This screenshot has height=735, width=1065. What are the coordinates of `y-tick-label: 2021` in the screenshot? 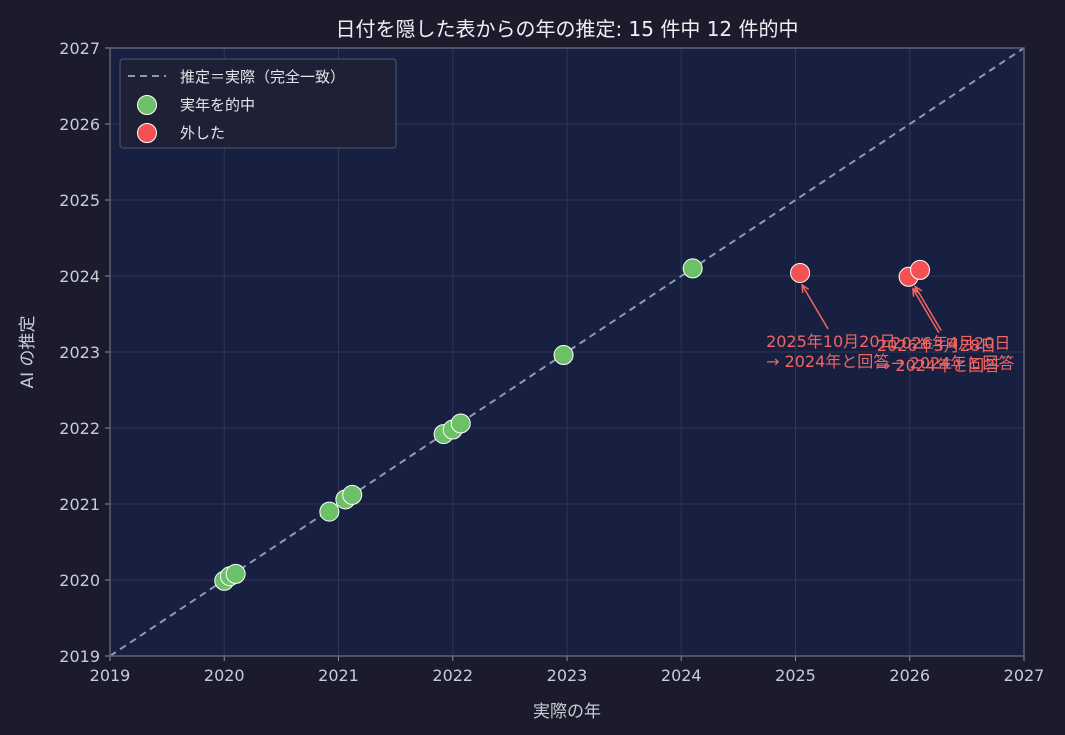 It's located at (79, 504).